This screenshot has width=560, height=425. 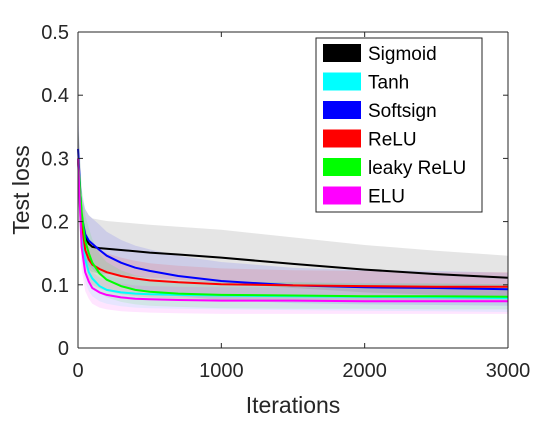 I want to click on legend-swatch-elu, so click(x=342, y=195).